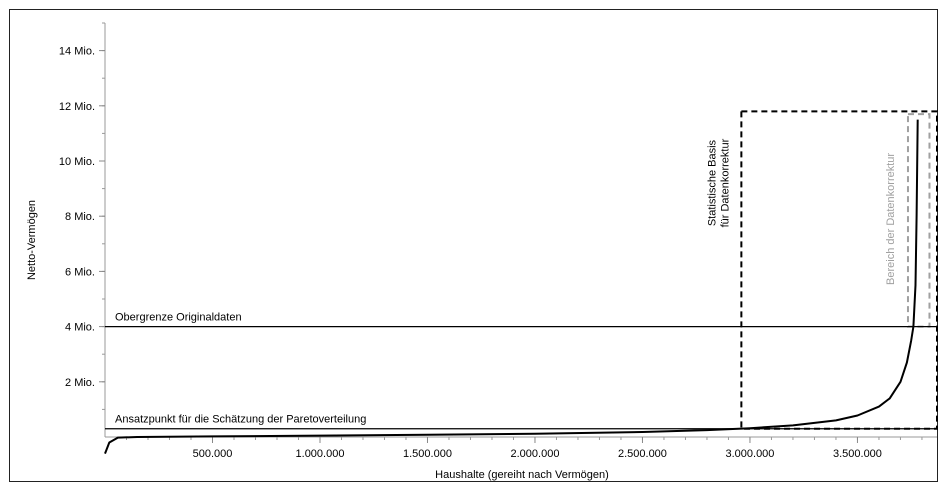  Describe the element at coordinates (320, 454) in the screenshot. I see `x-tick-label: 1.000.000` at that location.